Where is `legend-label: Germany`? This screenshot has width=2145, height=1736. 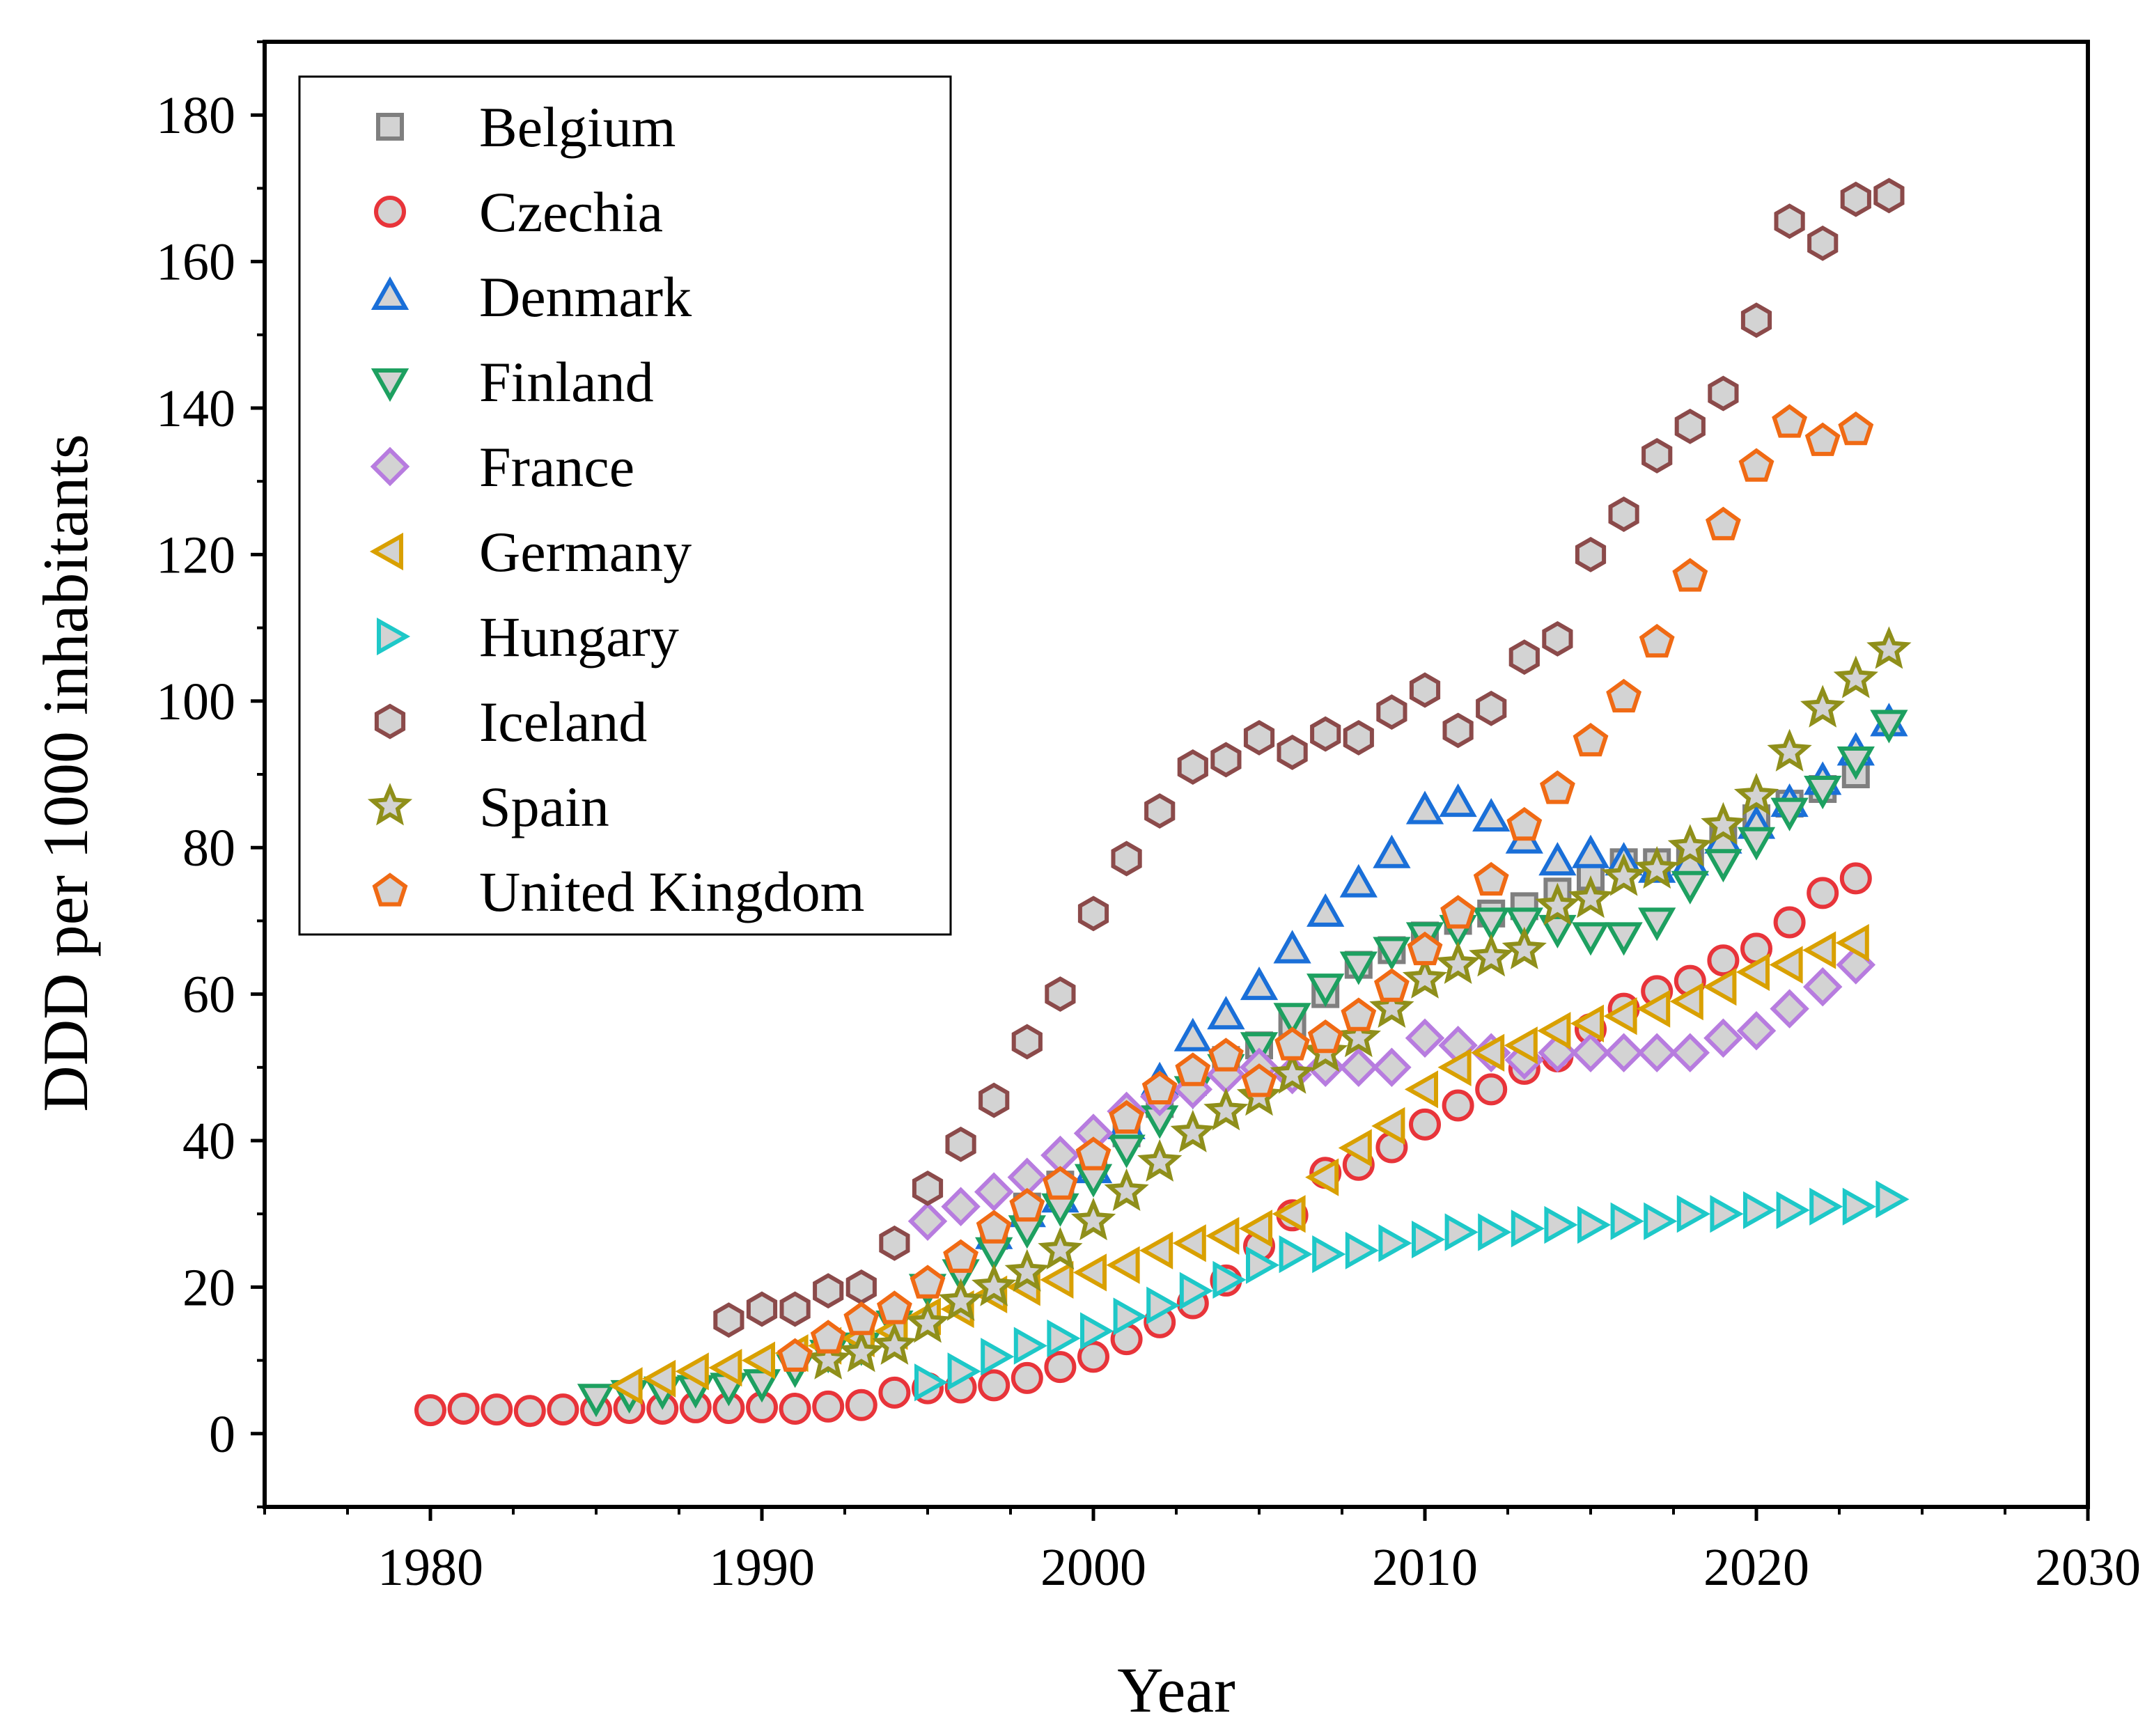 legend-label: Germany is located at coordinates (585, 552).